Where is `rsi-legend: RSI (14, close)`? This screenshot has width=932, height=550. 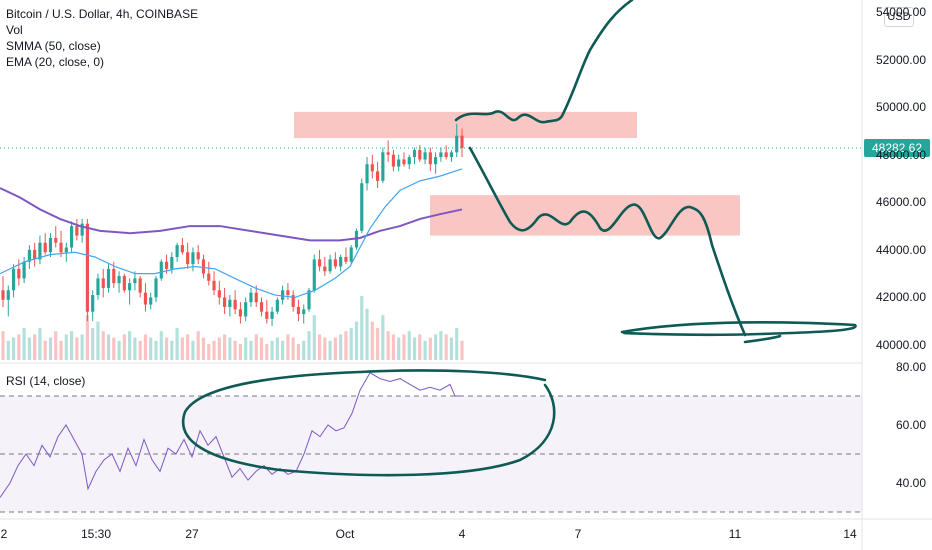 rsi-legend: RSI (14, close) is located at coordinates (46, 381).